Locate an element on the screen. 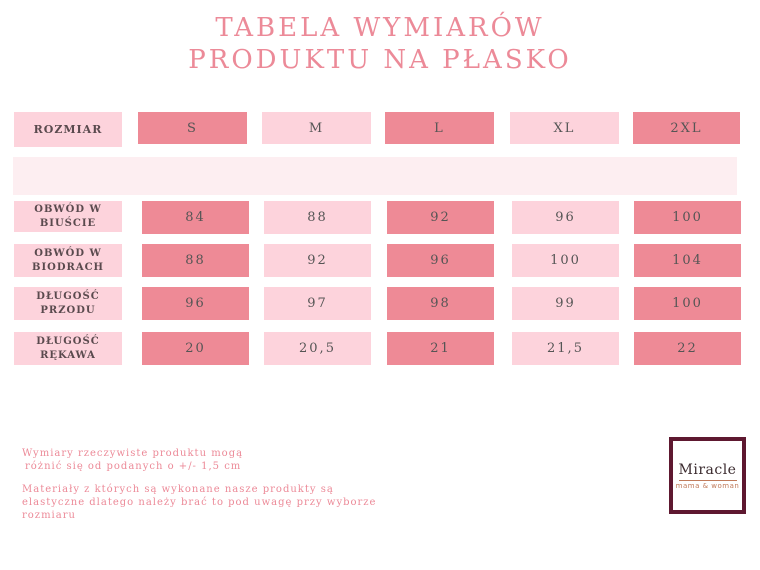  cell-sleeve-xl: 21,5 is located at coordinates (565, 348).